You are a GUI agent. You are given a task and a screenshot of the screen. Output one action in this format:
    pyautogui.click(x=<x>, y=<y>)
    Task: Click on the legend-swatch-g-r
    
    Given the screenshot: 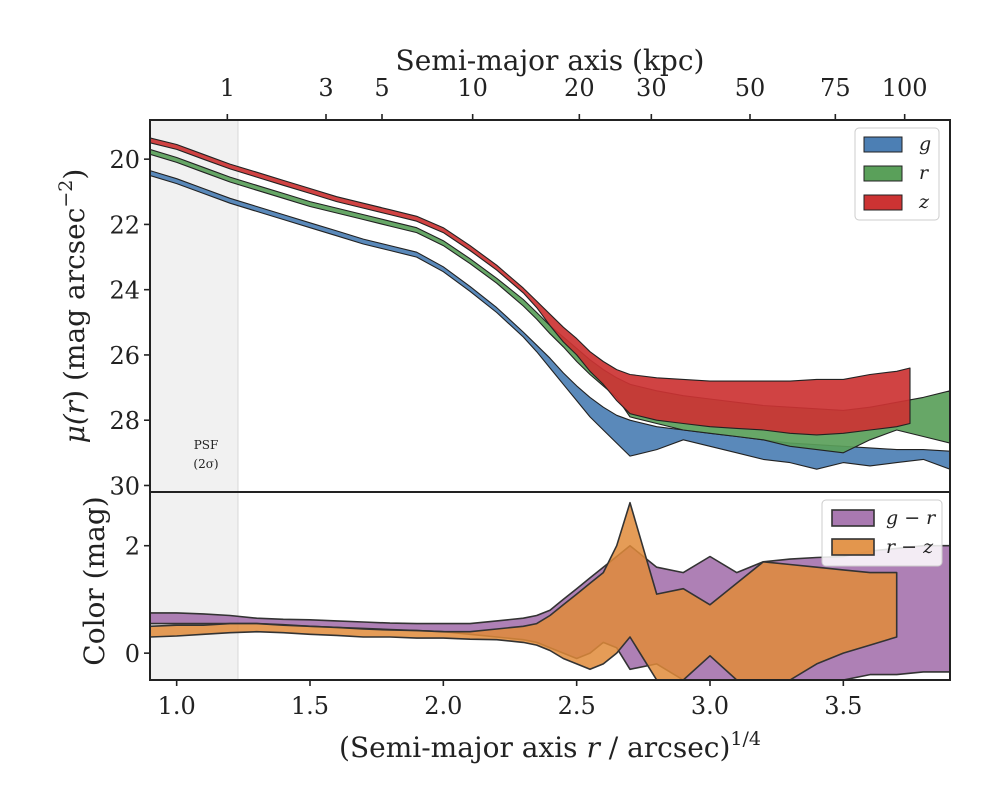 What is the action you would take?
    pyautogui.click(x=853, y=518)
    